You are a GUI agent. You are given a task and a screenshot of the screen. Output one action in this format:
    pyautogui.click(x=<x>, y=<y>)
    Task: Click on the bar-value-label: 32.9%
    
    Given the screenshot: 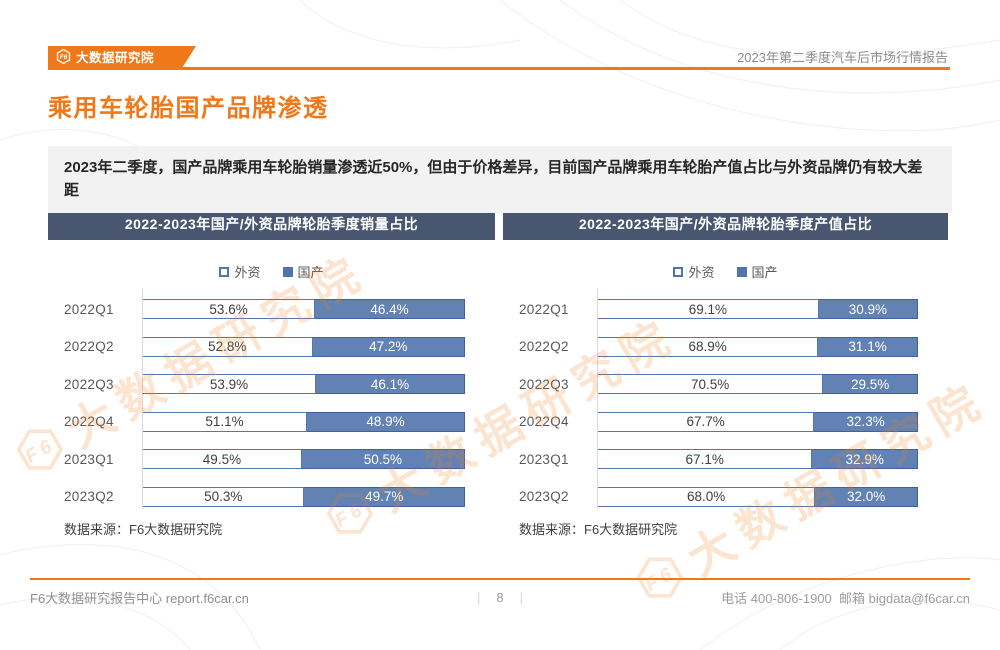 What is the action you would take?
    pyautogui.click(x=864, y=459)
    